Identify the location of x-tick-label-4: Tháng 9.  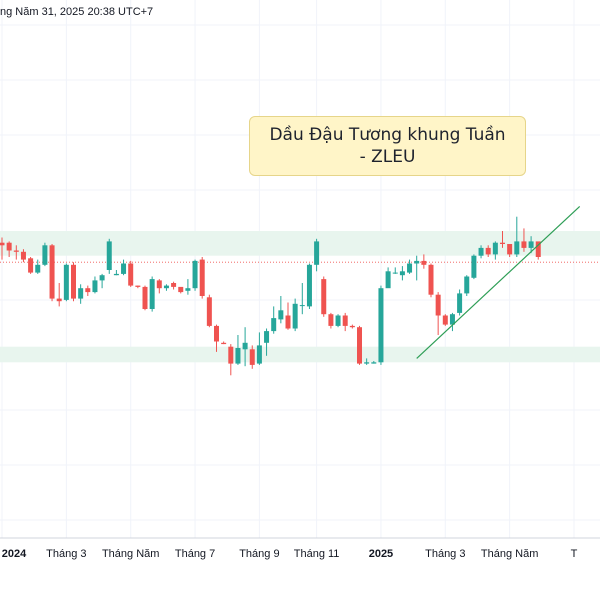
(259, 554).